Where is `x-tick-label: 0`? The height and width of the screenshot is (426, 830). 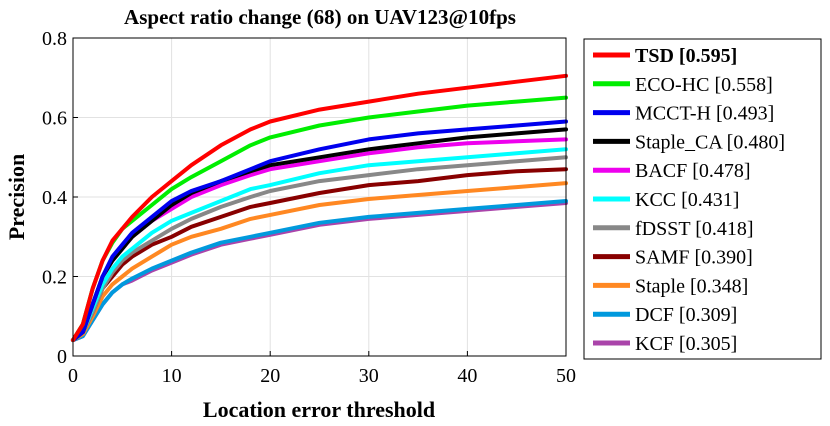 x-tick-label: 0 is located at coordinates (73, 376).